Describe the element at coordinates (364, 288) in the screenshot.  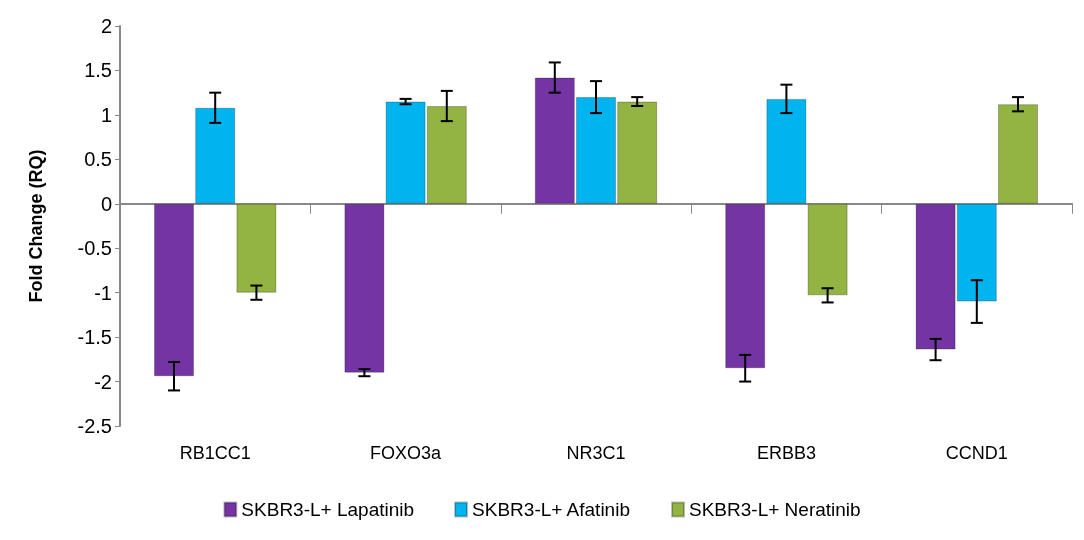
I see `bar` at that location.